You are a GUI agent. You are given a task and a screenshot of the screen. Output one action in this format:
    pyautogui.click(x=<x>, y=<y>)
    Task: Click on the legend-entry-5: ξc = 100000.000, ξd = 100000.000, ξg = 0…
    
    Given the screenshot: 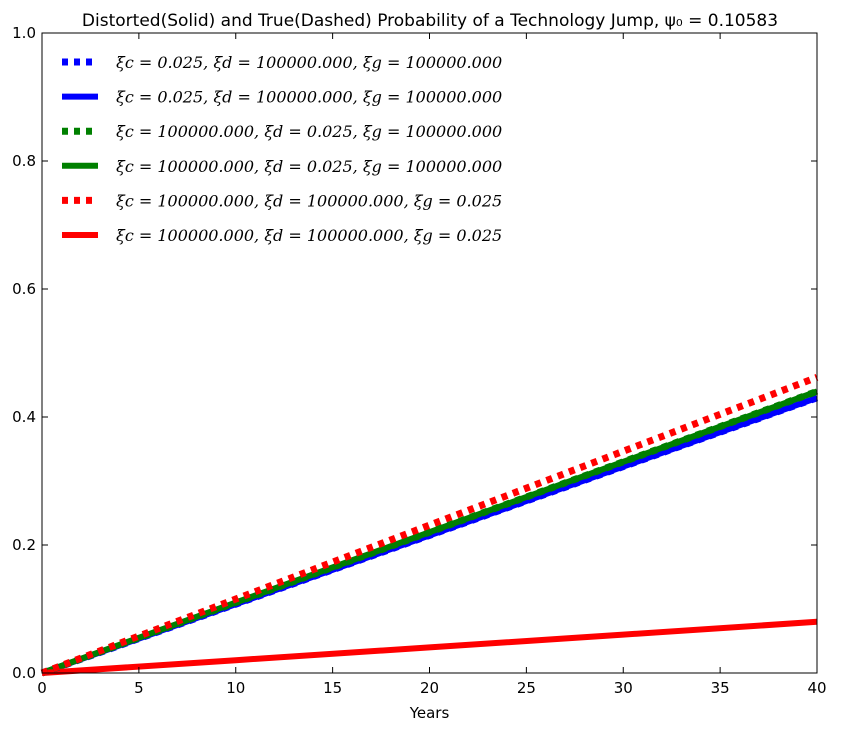 What is the action you would take?
    pyautogui.click(x=309, y=200)
    